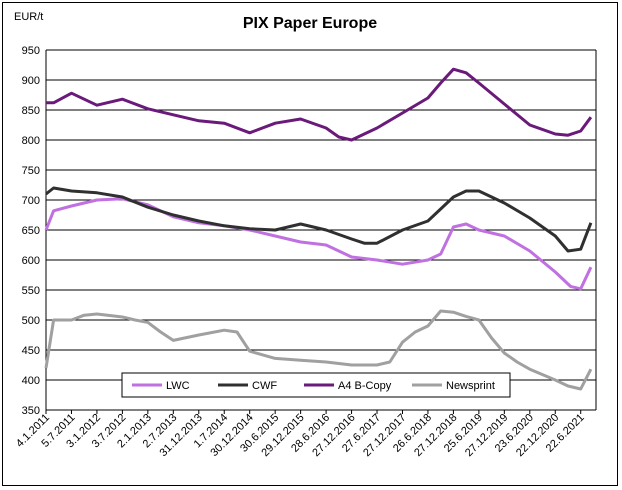 Image resolution: width=622 pixels, height=490 pixels. What do you see at coordinates (31, 291) in the screenshot?
I see `y-tick-label: 550` at bounding box center [31, 291].